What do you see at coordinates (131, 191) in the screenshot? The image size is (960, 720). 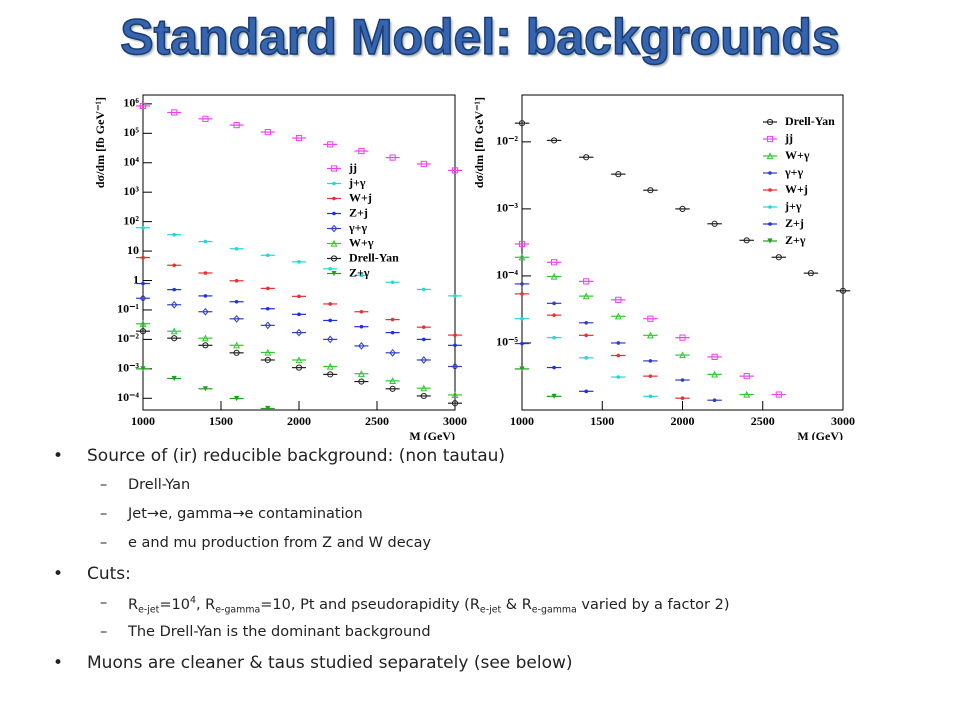 I see `y-tick-label: 10³` at bounding box center [131, 191].